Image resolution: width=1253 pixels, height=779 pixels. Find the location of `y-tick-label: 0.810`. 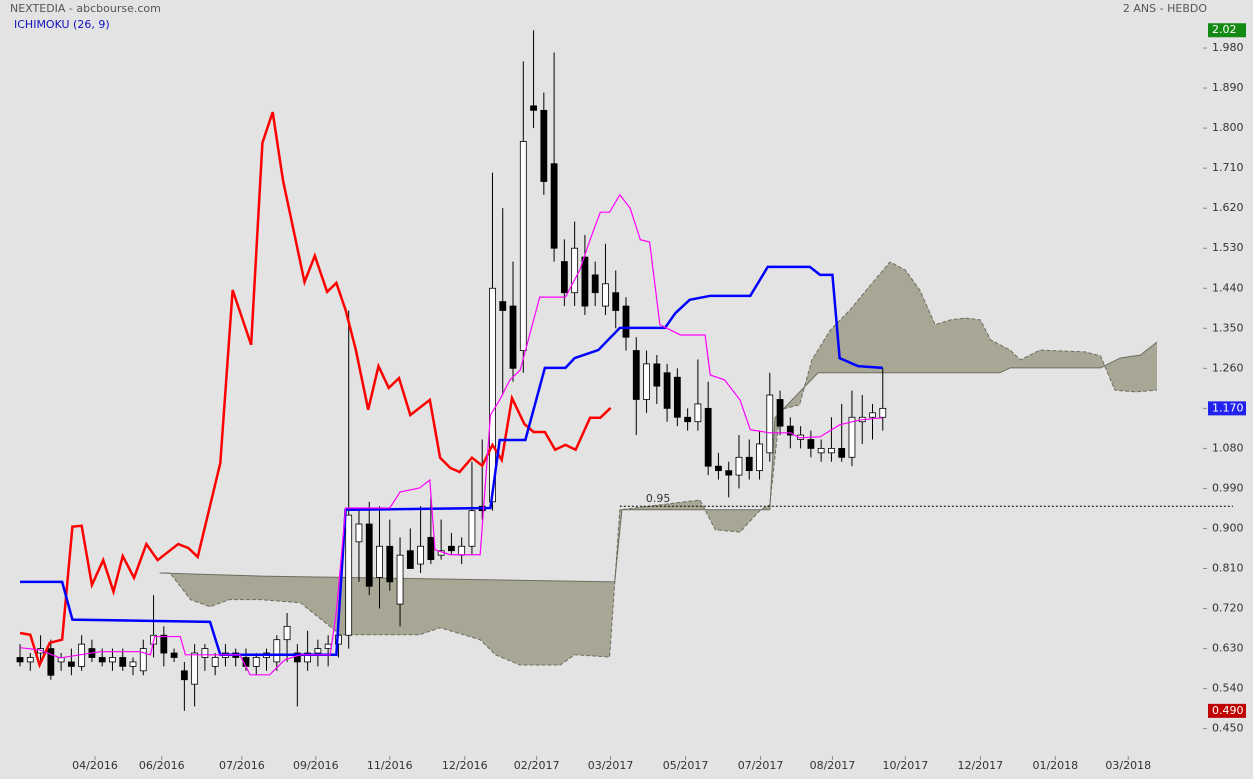

y-tick-label: 0.810 is located at coordinates (1228, 568).